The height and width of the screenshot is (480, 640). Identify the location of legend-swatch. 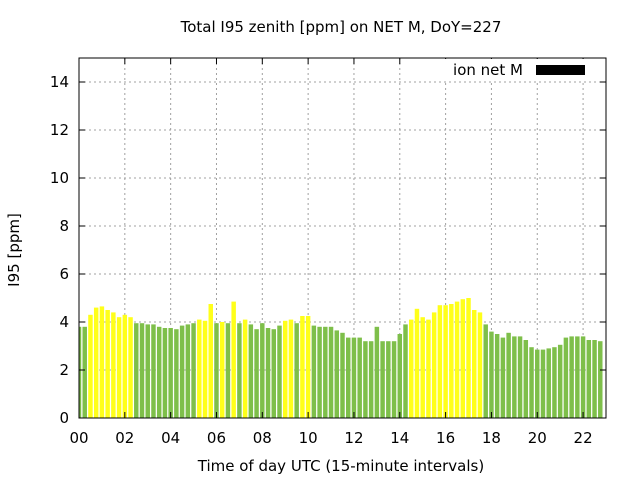
(560, 70).